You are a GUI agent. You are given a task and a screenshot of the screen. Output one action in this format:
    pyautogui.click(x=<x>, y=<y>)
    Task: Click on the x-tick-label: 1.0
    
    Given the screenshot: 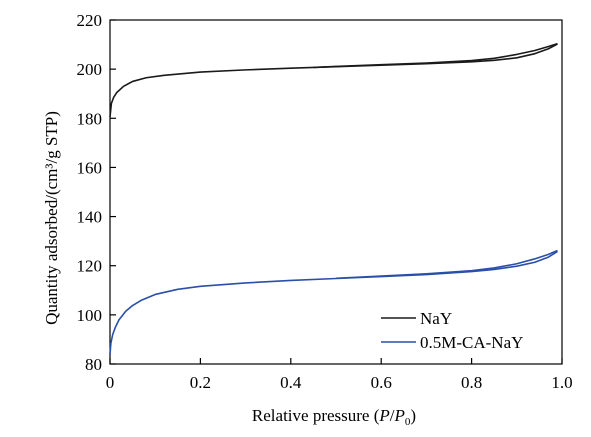 What is the action you would take?
    pyautogui.click(x=561, y=382)
    